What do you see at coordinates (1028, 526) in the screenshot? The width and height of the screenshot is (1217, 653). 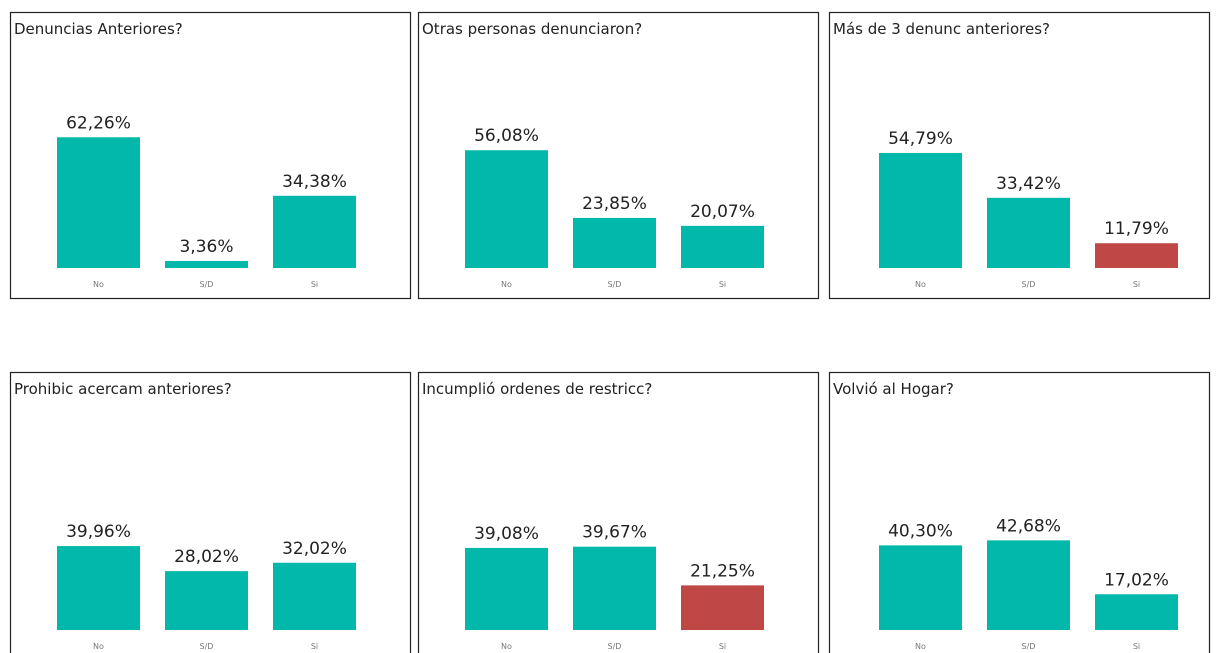 I see `value-label: 42,68%` at bounding box center [1028, 526].